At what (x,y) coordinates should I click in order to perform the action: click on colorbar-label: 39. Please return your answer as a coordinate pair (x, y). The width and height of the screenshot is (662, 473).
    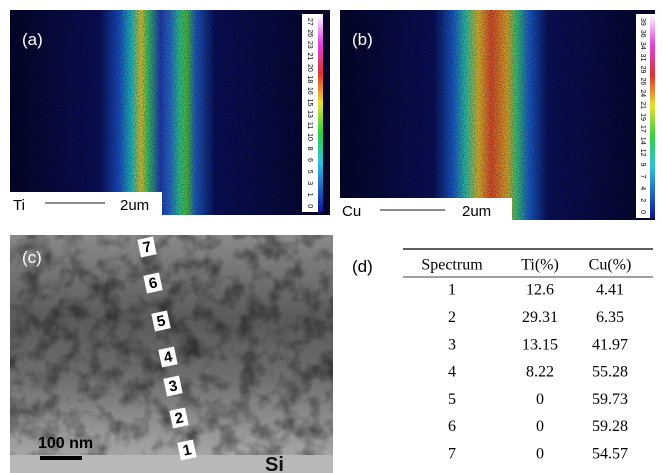
    Looking at the image, I should click on (642, 22).